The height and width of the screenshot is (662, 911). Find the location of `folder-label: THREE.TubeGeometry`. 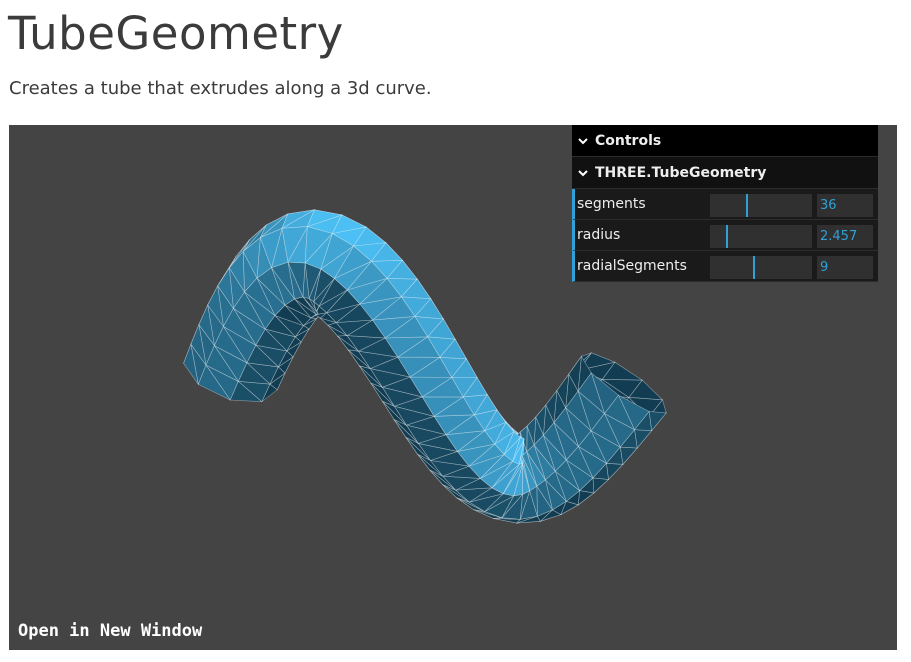

folder-label: THREE.TubeGeometry is located at coordinates (681, 172).